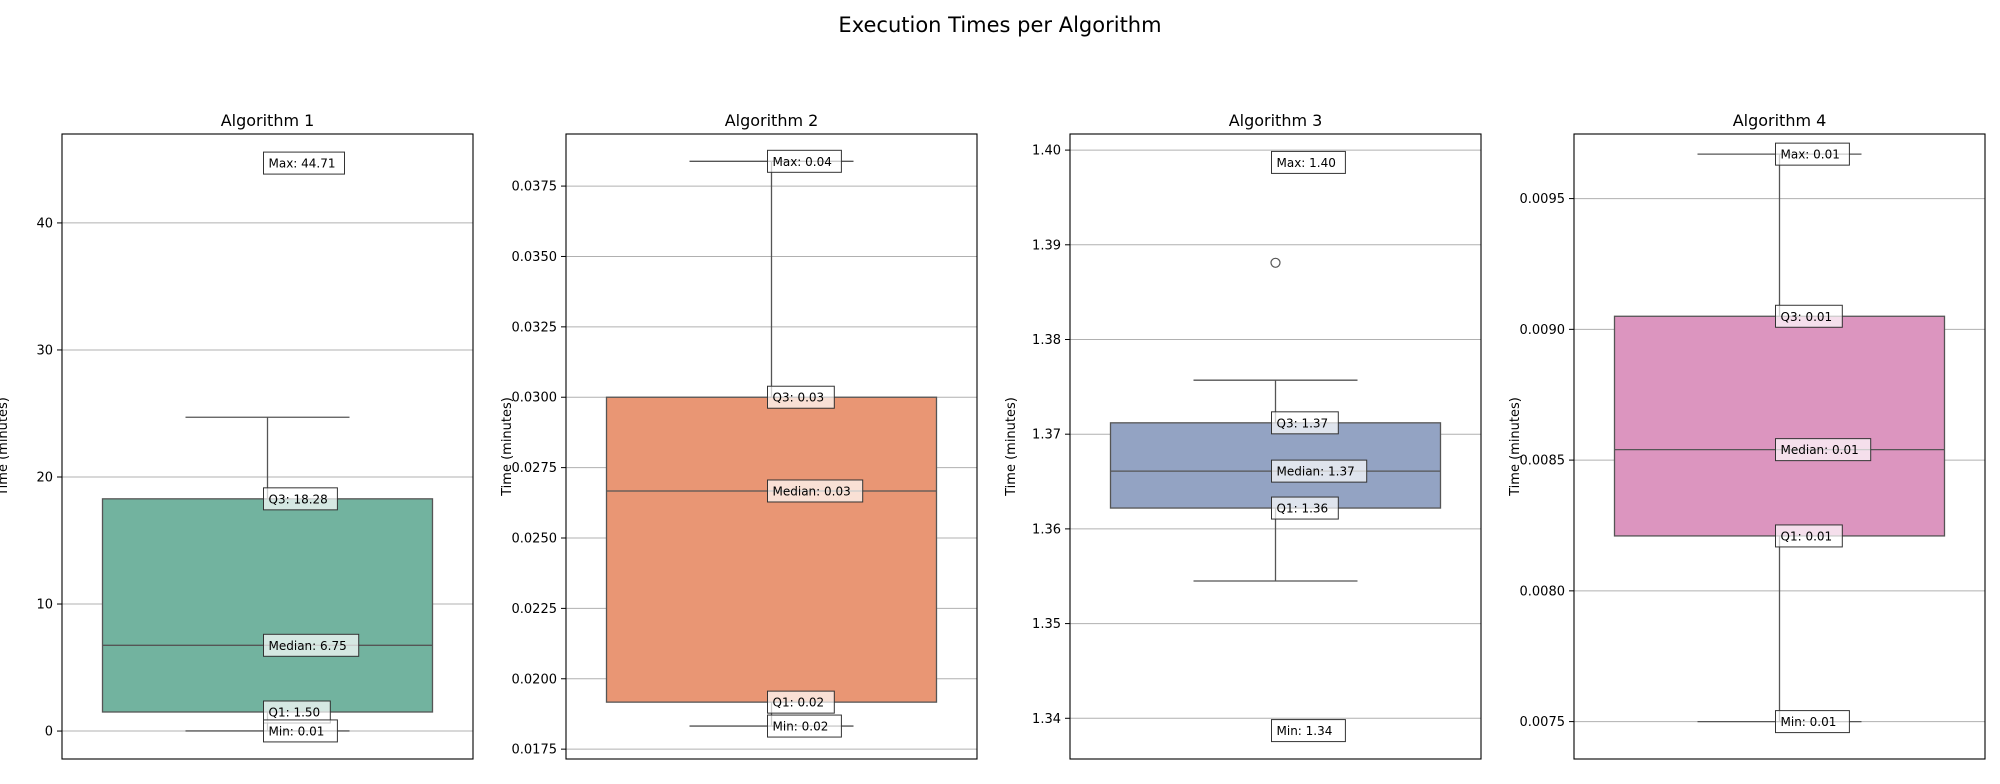 Image resolution: width=2000 pixels, height=784 pixels. Describe the element at coordinates (1820, 450) in the screenshot. I see `annotation-median: Median: 0.01` at that location.